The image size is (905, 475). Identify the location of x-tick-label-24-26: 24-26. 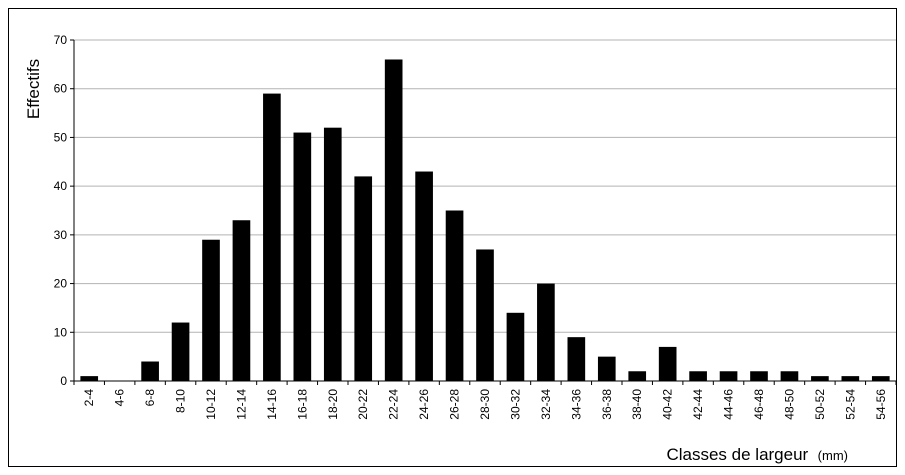
(424, 404).